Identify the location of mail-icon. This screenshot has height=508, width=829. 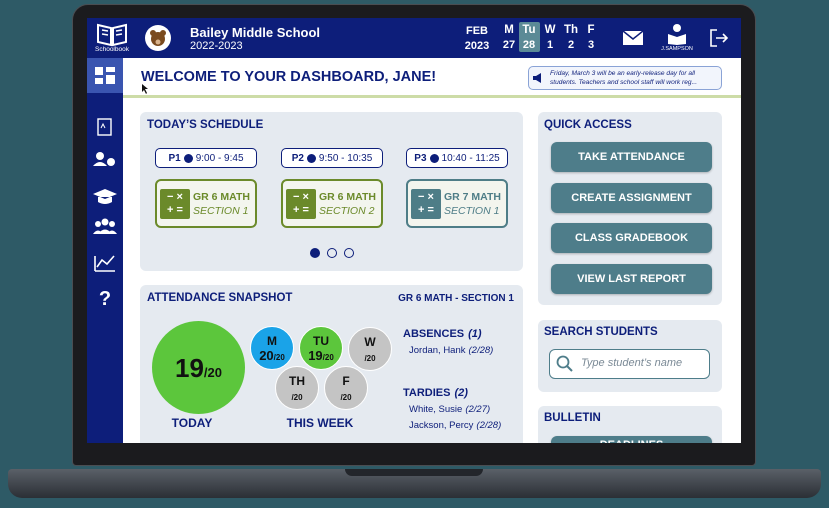
(633, 38).